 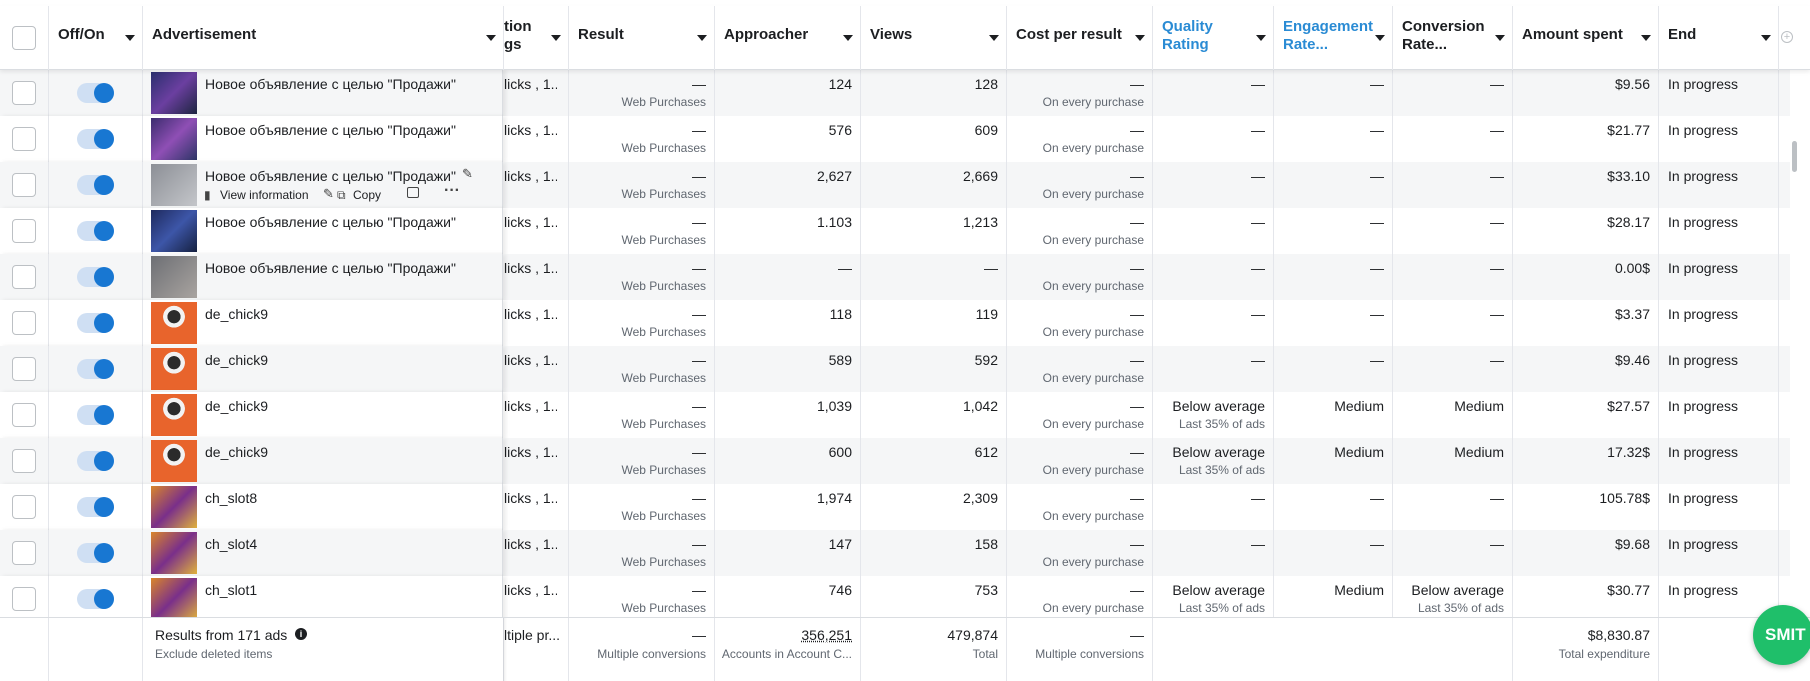 I want to click on column-header: Off/On, so click(x=81, y=34).